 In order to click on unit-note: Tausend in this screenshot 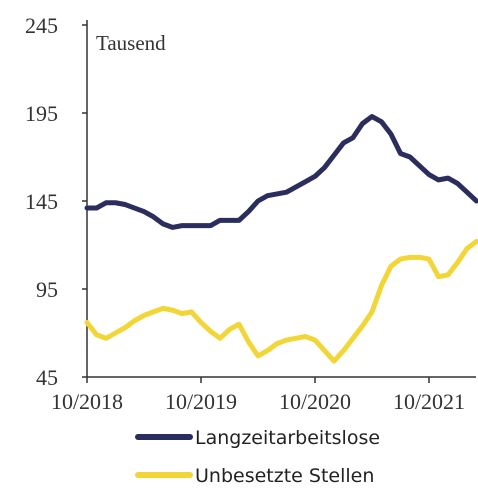, I will do `click(131, 43)`.